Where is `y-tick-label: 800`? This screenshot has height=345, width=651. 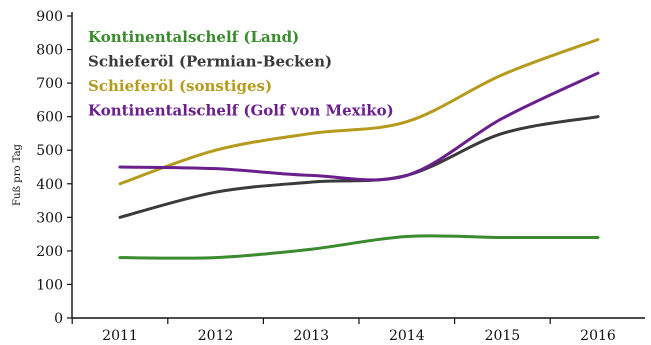 y-tick-label: 800 is located at coordinates (49, 51).